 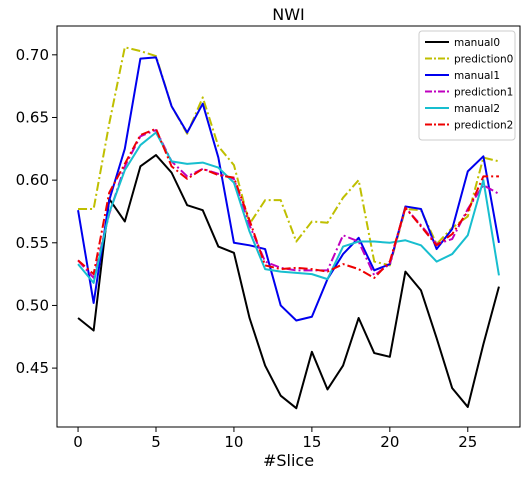 What do you see at coordinates (36, 211) in the screenshot?
I see `y-axis: 0.45 0.50 0.55 0.60 0.65 0.70` at bounding box center [36, 211].